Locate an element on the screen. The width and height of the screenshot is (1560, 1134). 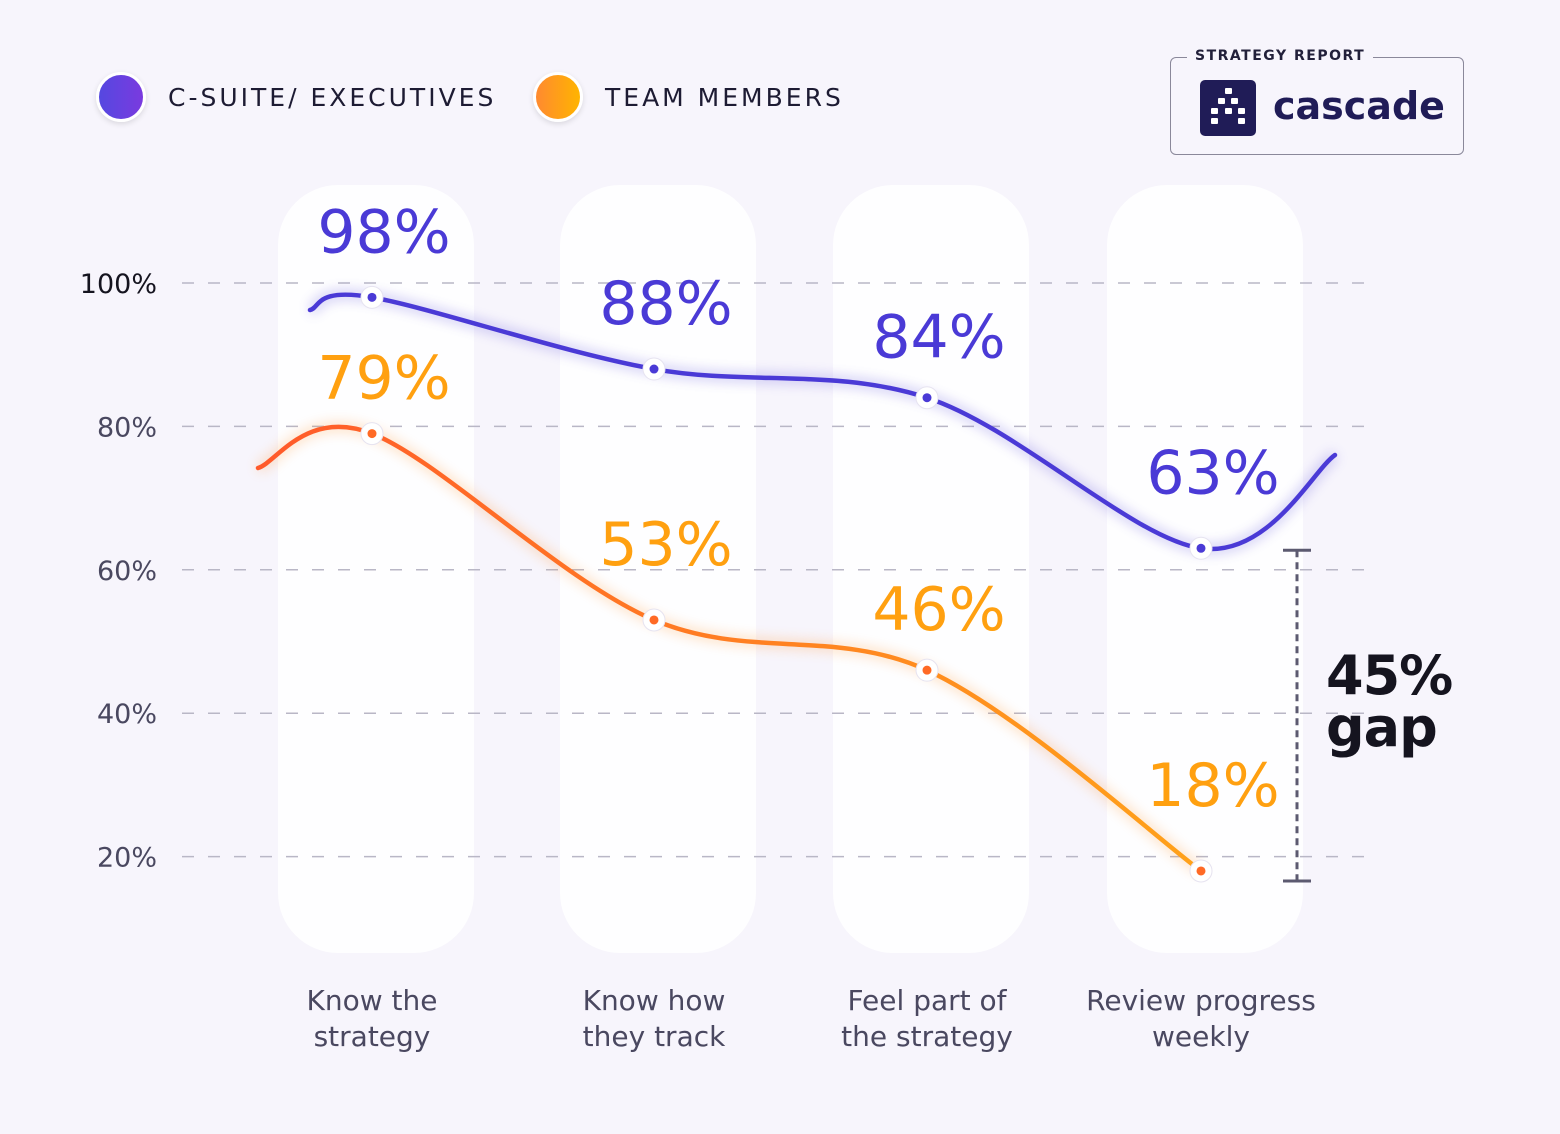
data-label: 84% is located at coordinates (938, 338).